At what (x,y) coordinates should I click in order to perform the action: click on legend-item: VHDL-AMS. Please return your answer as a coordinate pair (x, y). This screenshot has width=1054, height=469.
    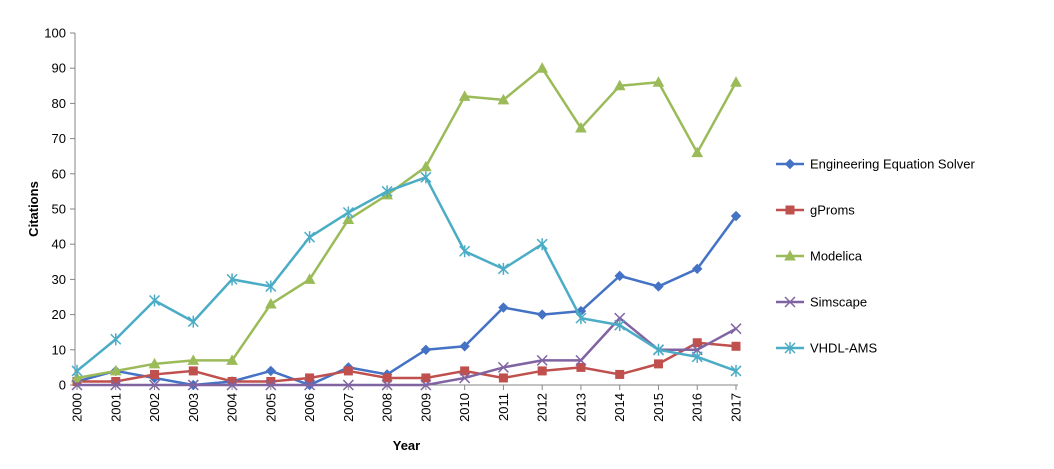
    Looking at the image, I should click on (827, 348).